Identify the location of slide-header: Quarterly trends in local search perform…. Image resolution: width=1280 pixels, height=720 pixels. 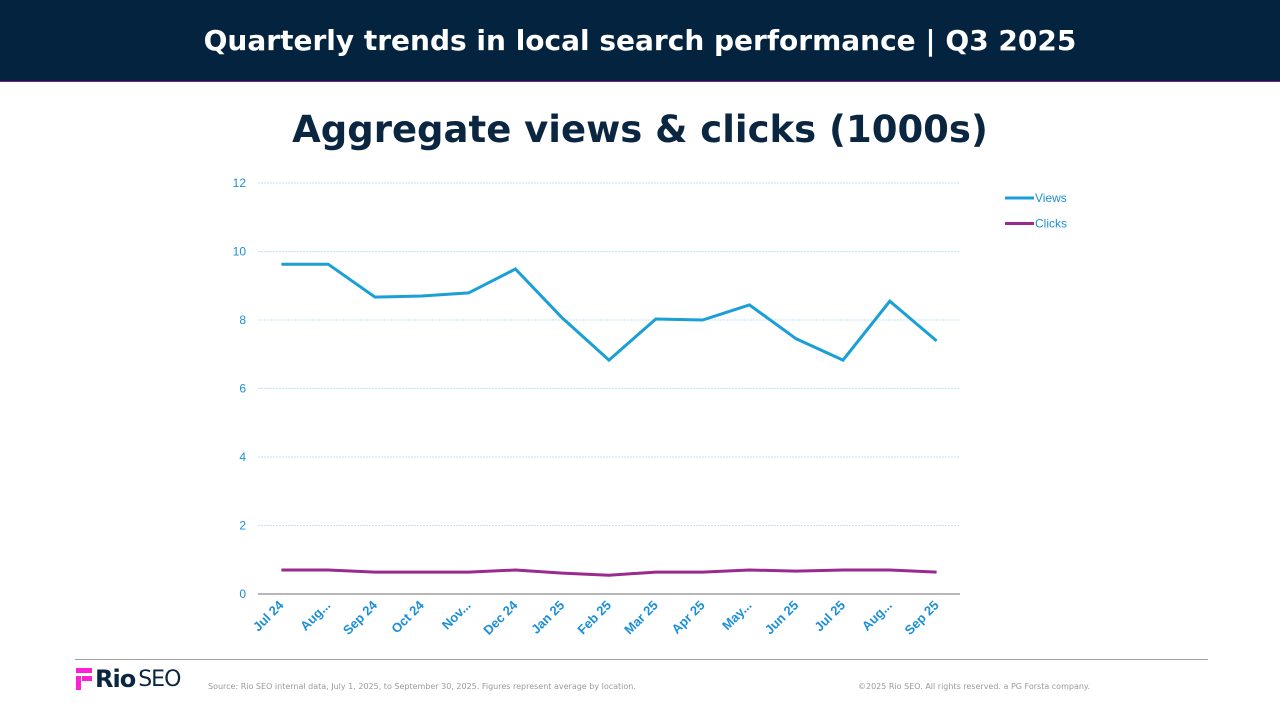
(640, 41).